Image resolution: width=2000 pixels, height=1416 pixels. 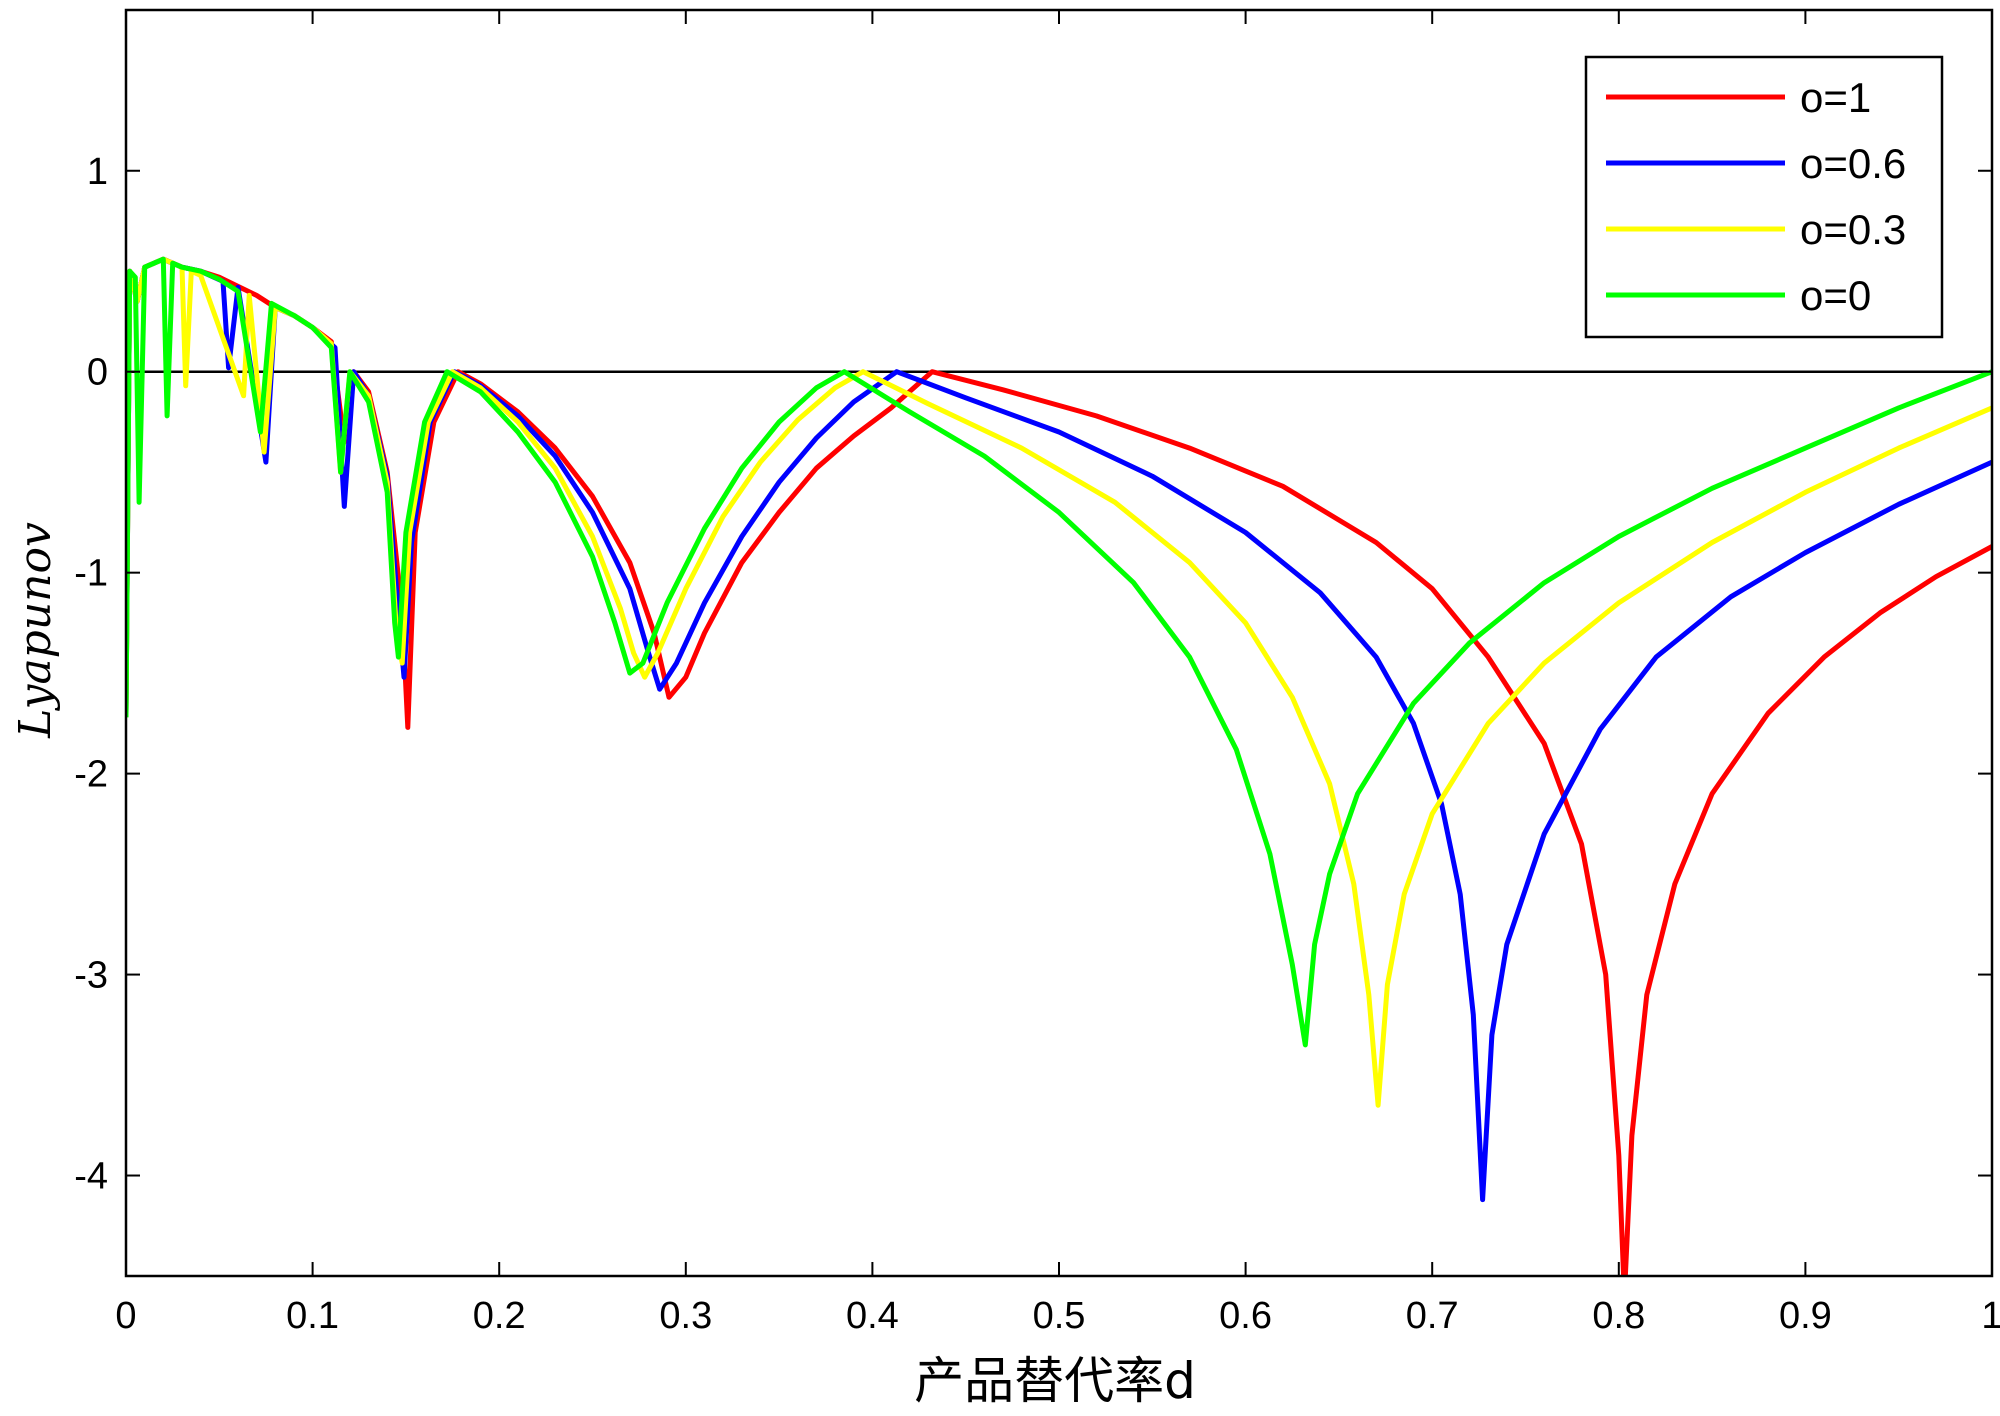 I want to click on legend-box, so click(x=1764, y=197).